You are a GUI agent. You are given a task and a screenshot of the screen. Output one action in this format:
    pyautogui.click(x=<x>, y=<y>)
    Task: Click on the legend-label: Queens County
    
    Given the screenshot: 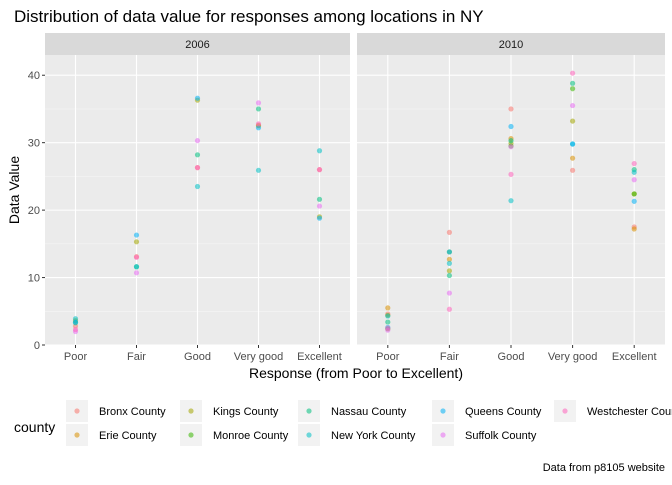 What is the action you would take?
    pyautogui.click(x=503, y=412)
    